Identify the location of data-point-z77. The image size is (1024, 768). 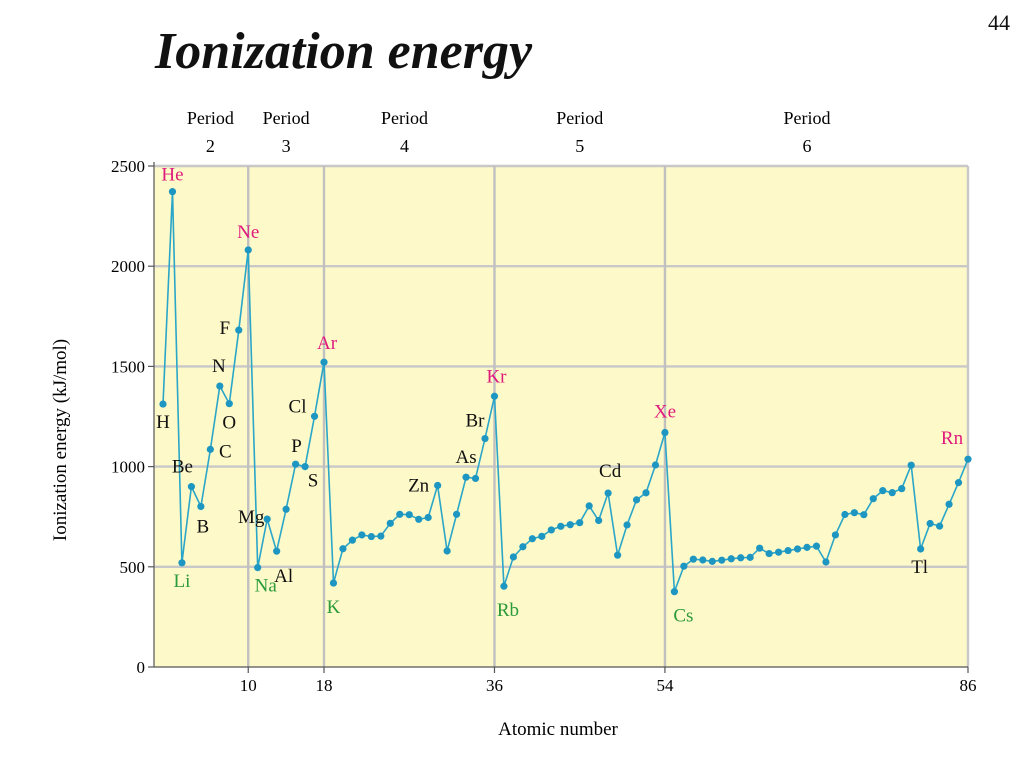
(883, 491).